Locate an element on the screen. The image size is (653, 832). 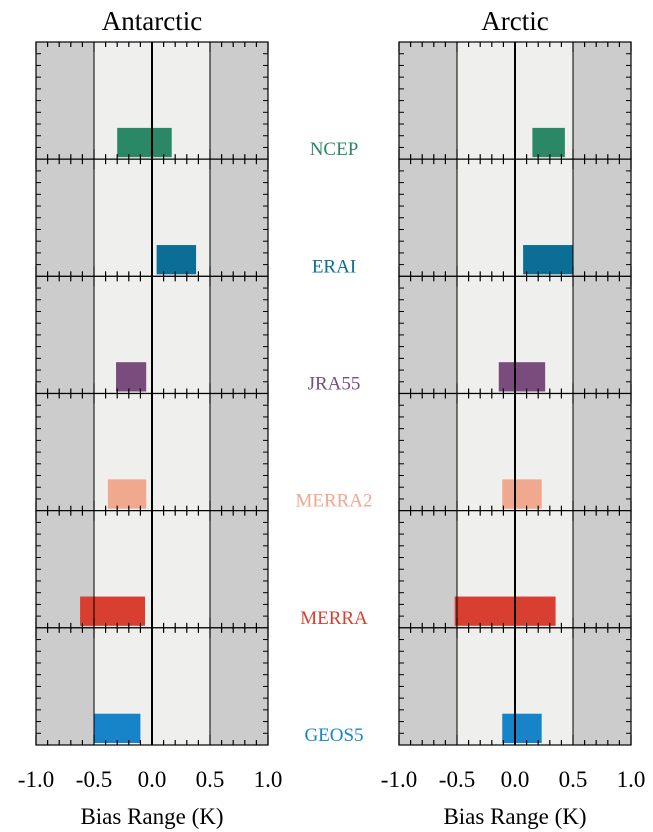
model-labels: NCEP ERAI JRA55 MERRA2 MERRA GEOS5 is located at coordinates (333, 442).